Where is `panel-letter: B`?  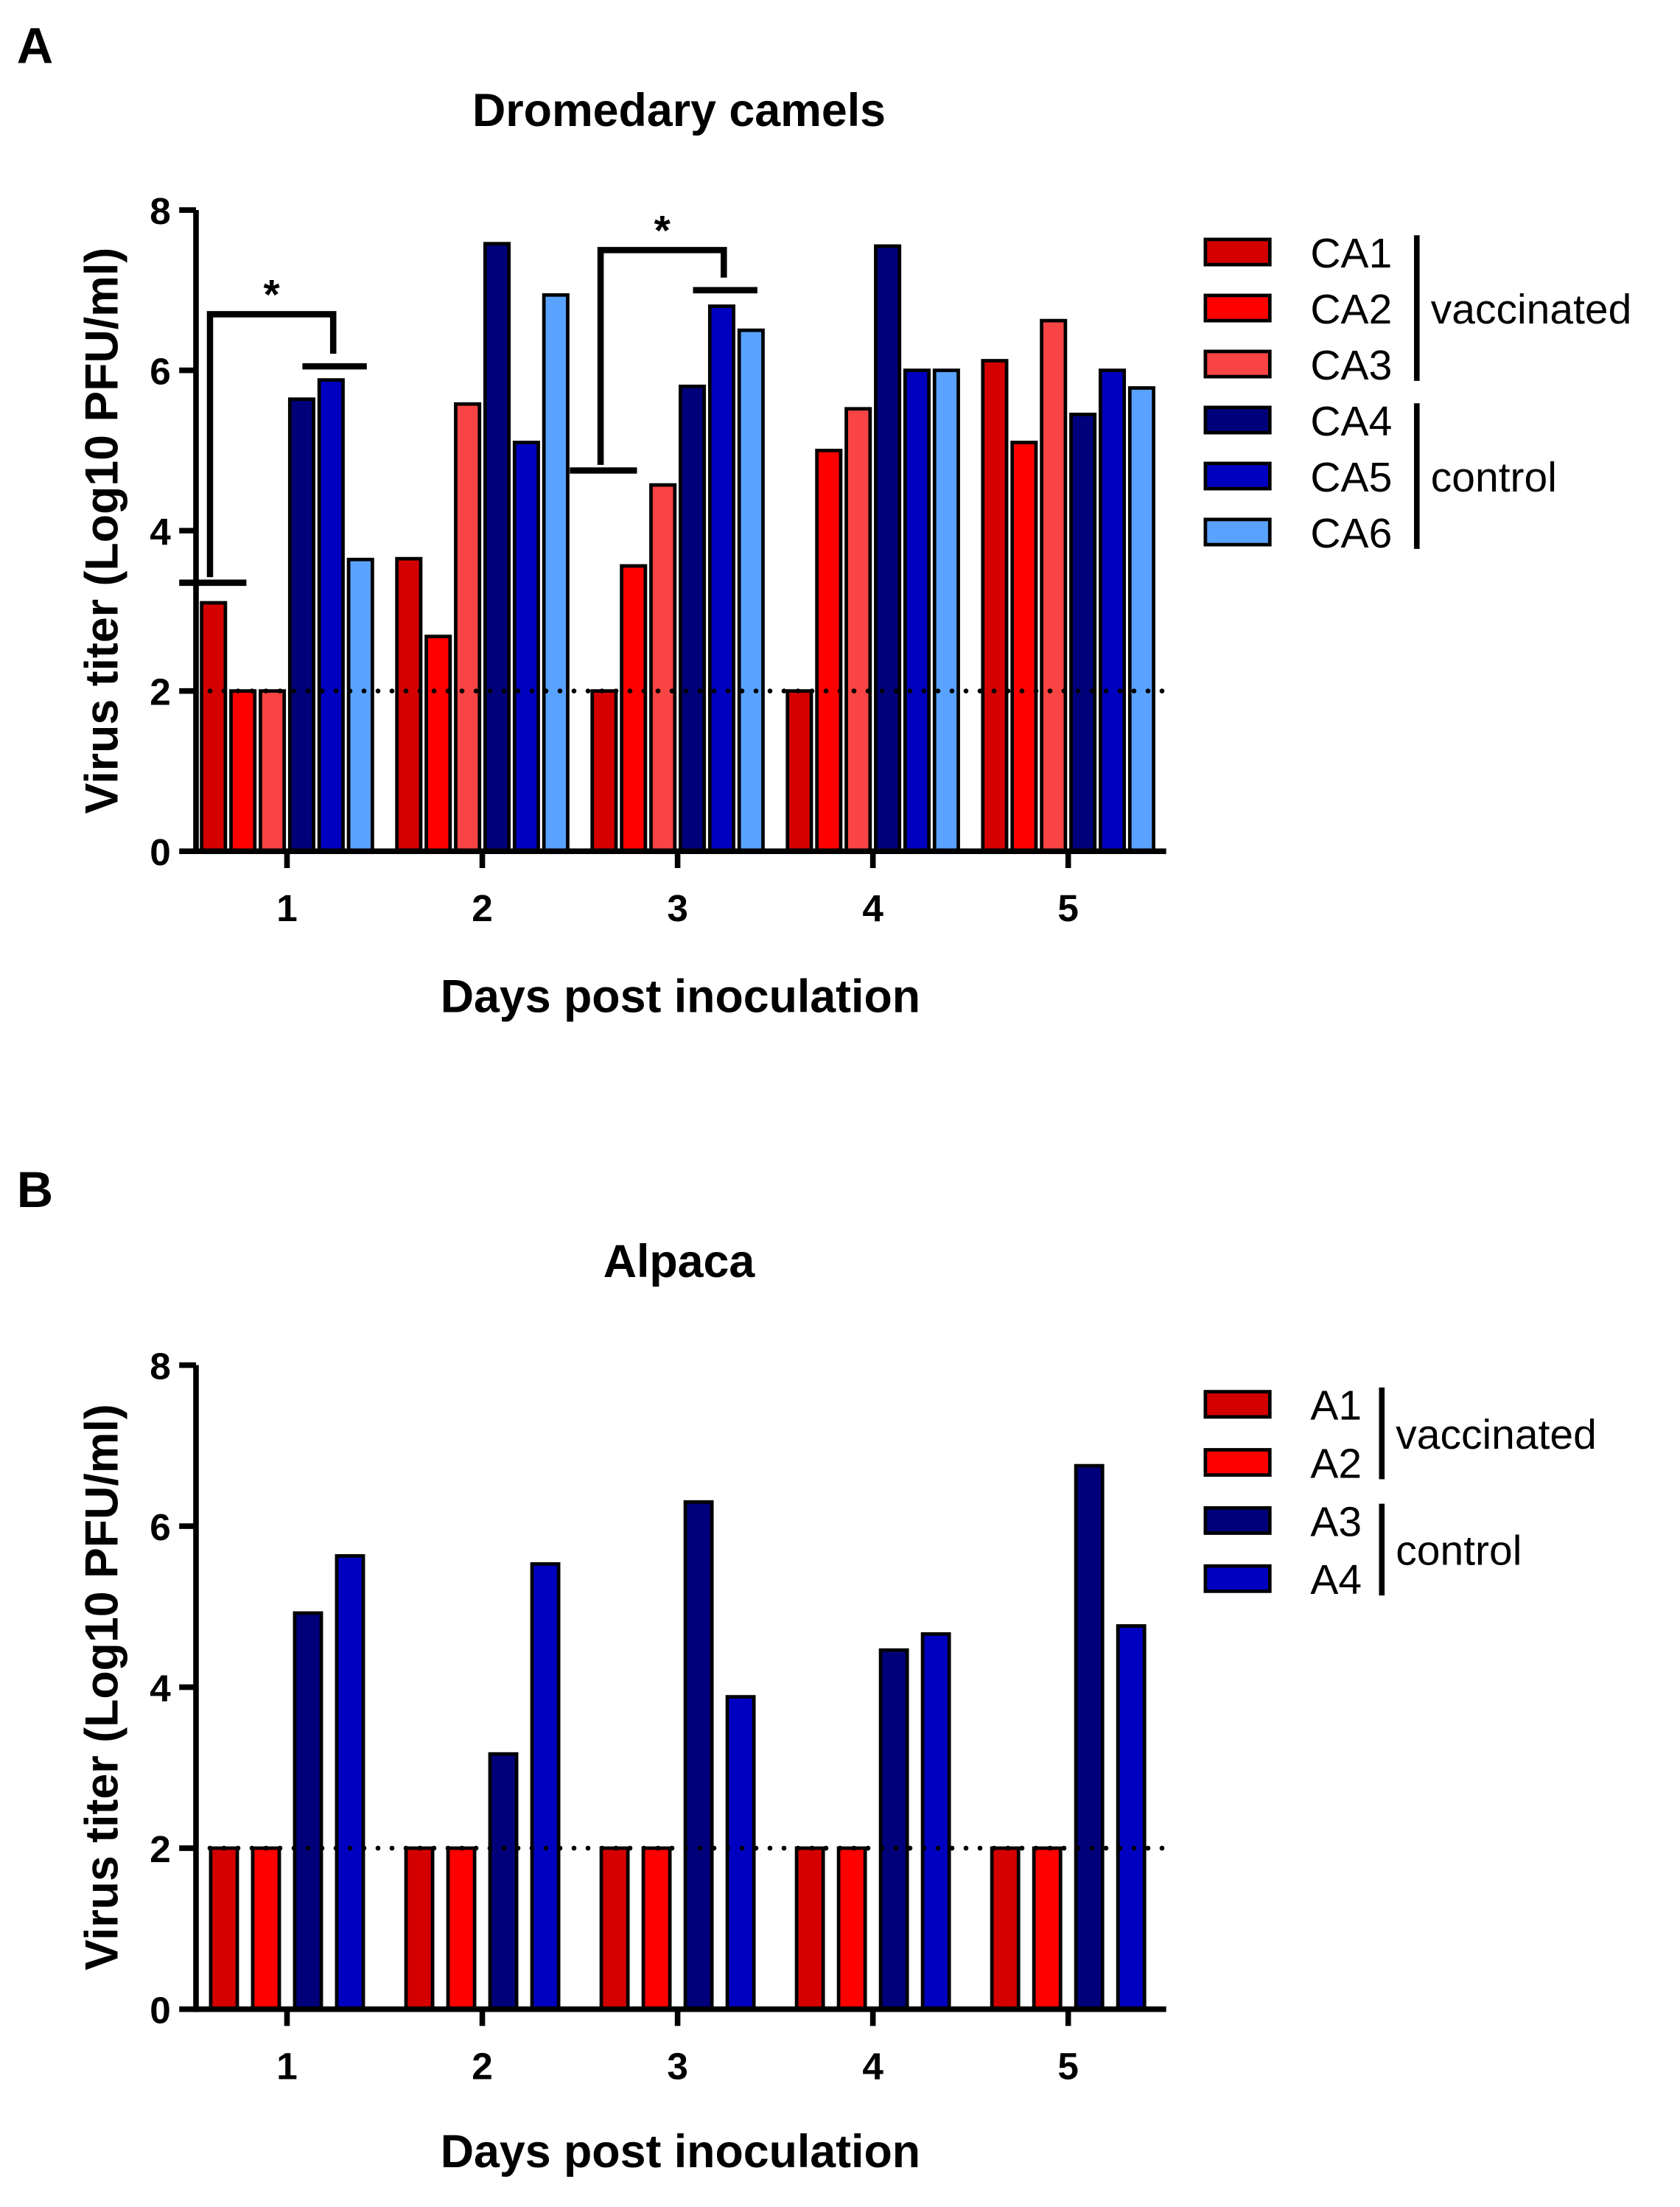 panel-letter: B is located at coordinates (35, 1190).